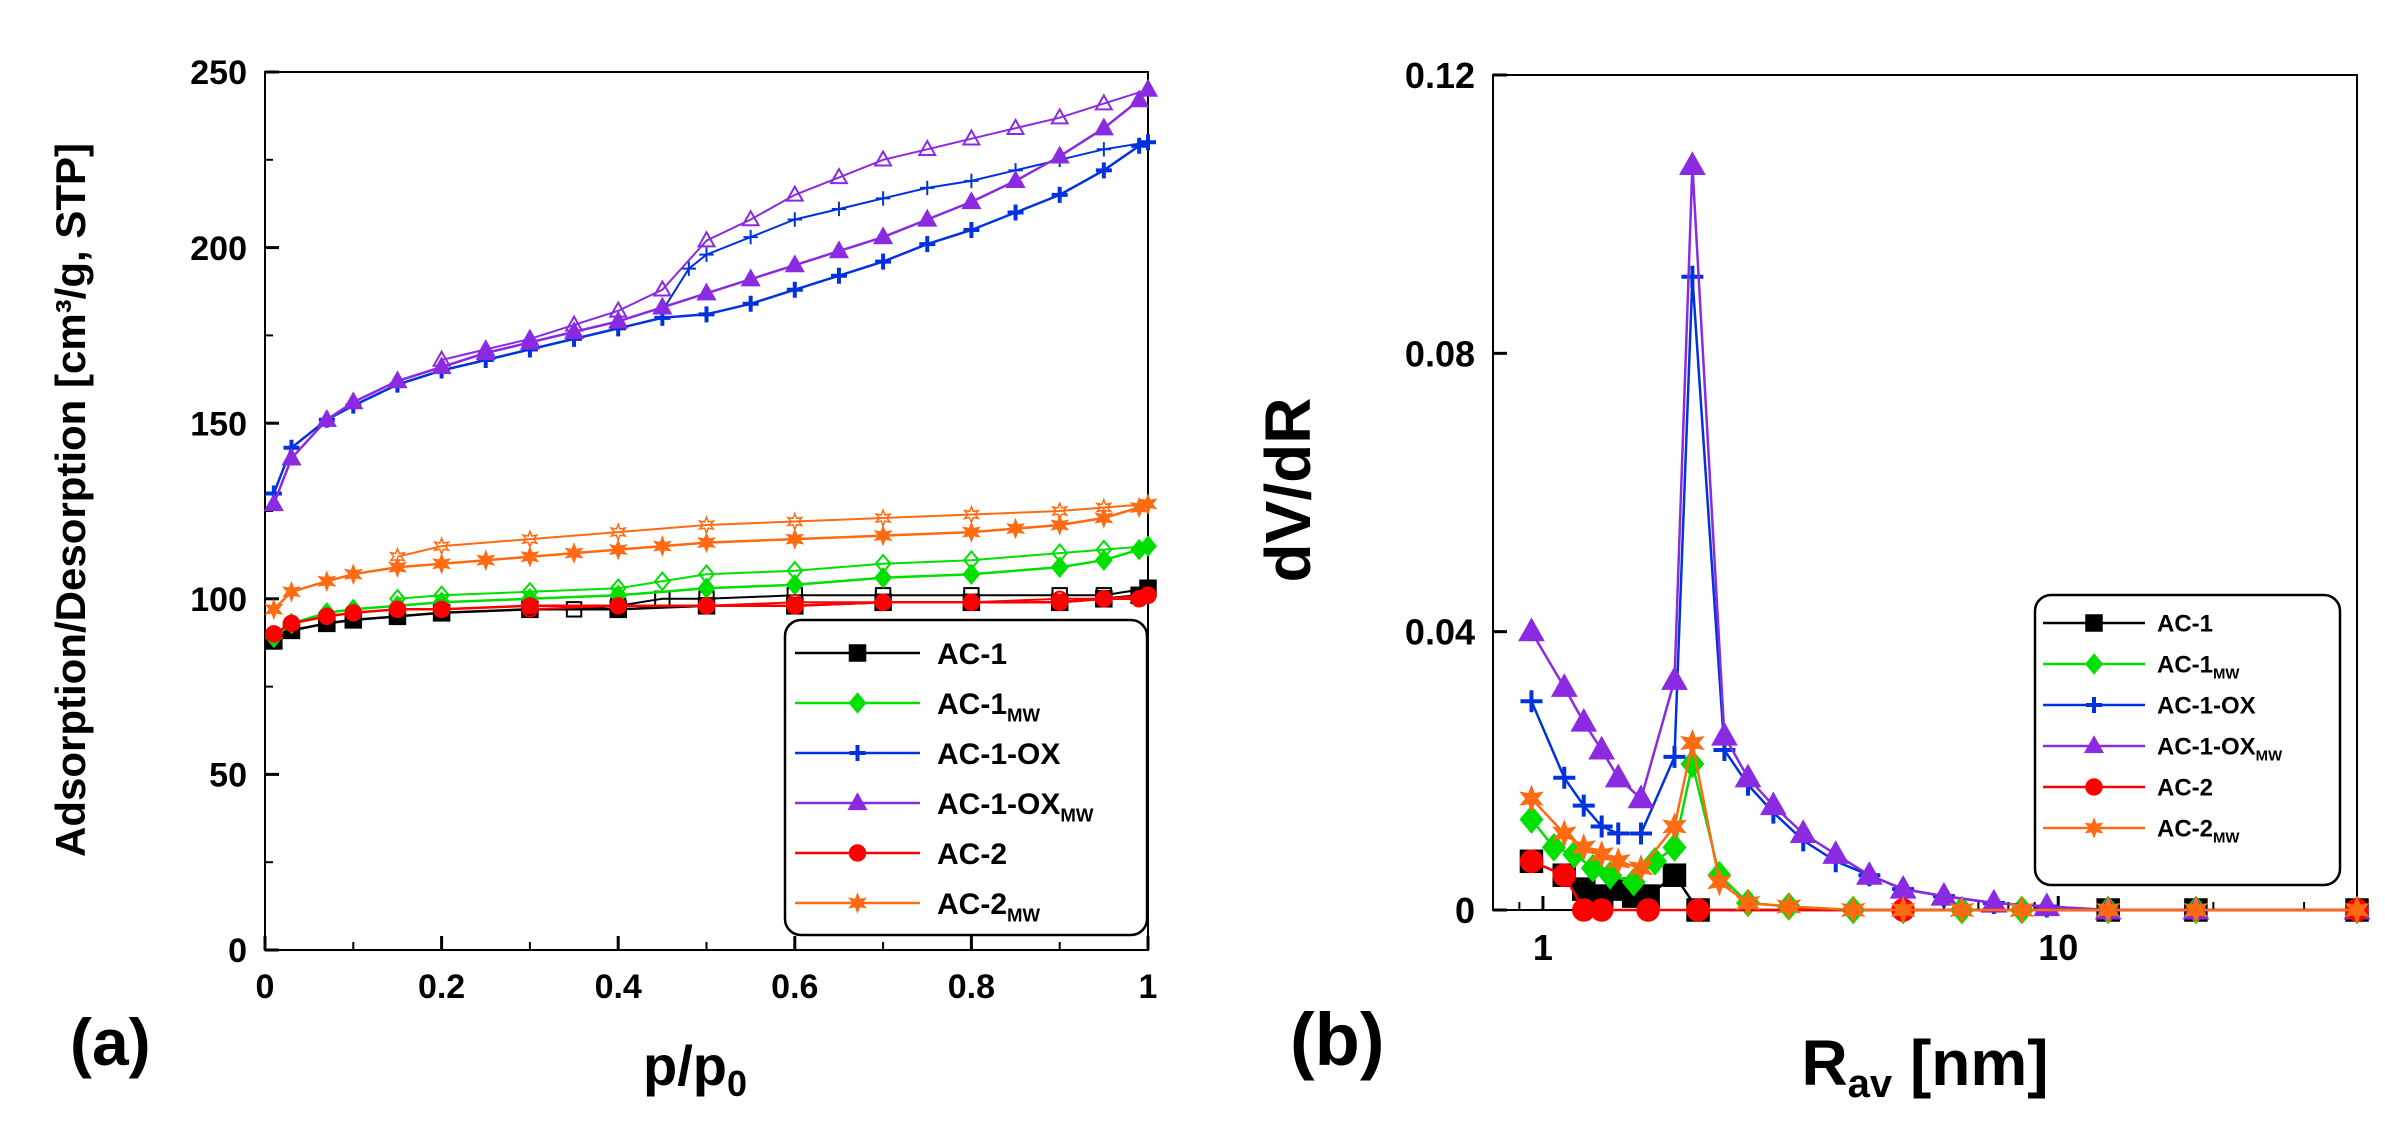  Describe the element at coordinates (695, 1069) in the screenshot. I see `x-axis-label-a: p/p0` at that location.